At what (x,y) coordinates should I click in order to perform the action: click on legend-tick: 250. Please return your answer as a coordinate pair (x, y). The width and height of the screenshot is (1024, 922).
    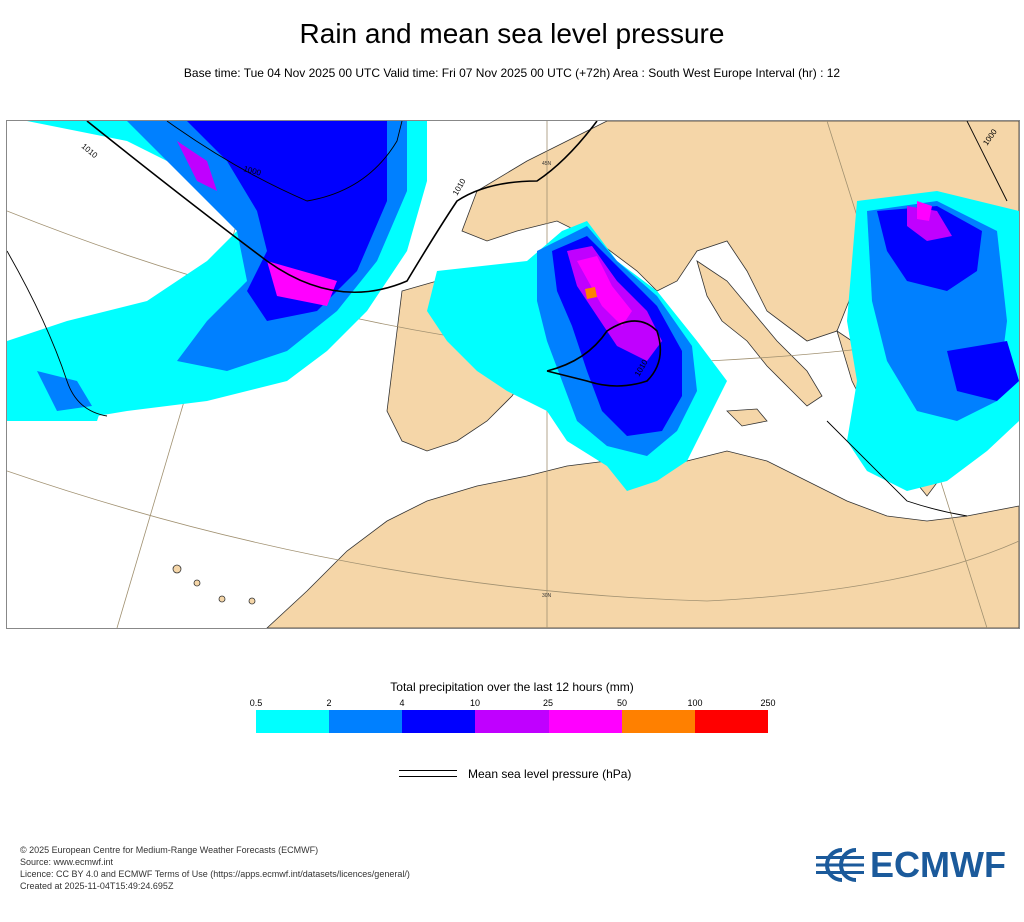
    Looking at the image, I should click on (768, 703).